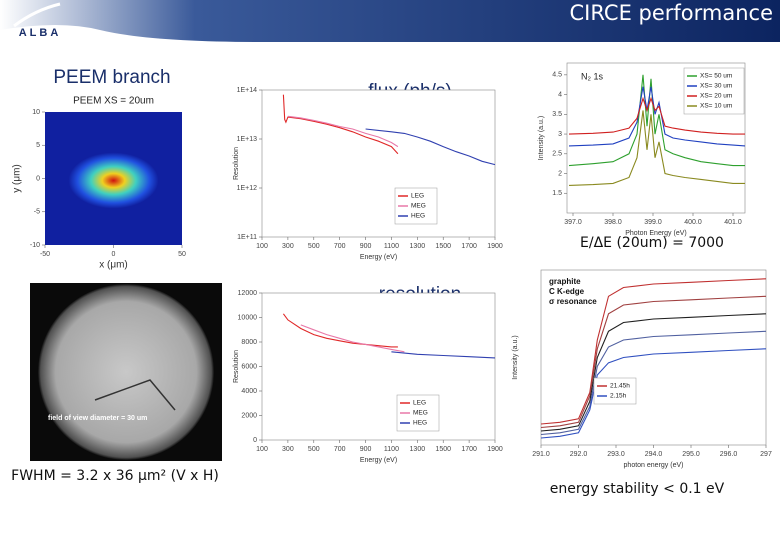 Image resolution: width=780 pixels, height=540 pixels. Describe the element at coordinates (113, 180) in the screenshot. I see `beam-spot` at that location.